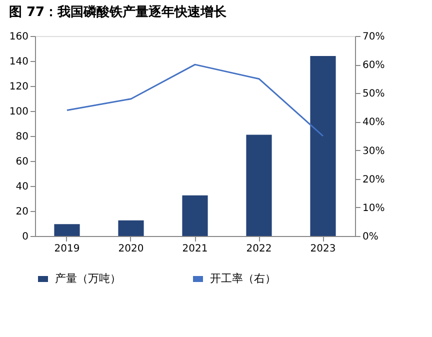 Image resolution: width=432 pixels, height=337 pixels. What do you see at coordinates (67, 249) in the screenshot?
I see `x-tick-label: 2019` at bounding box center [67, 249].